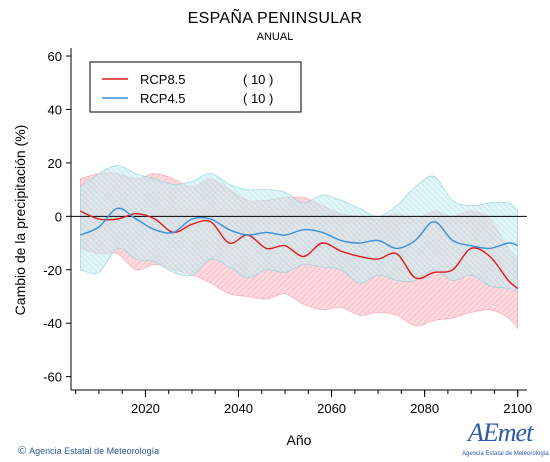 This screenshot has height=462, width=550. I want to click on series-line-rcp45, so click(299, 228).